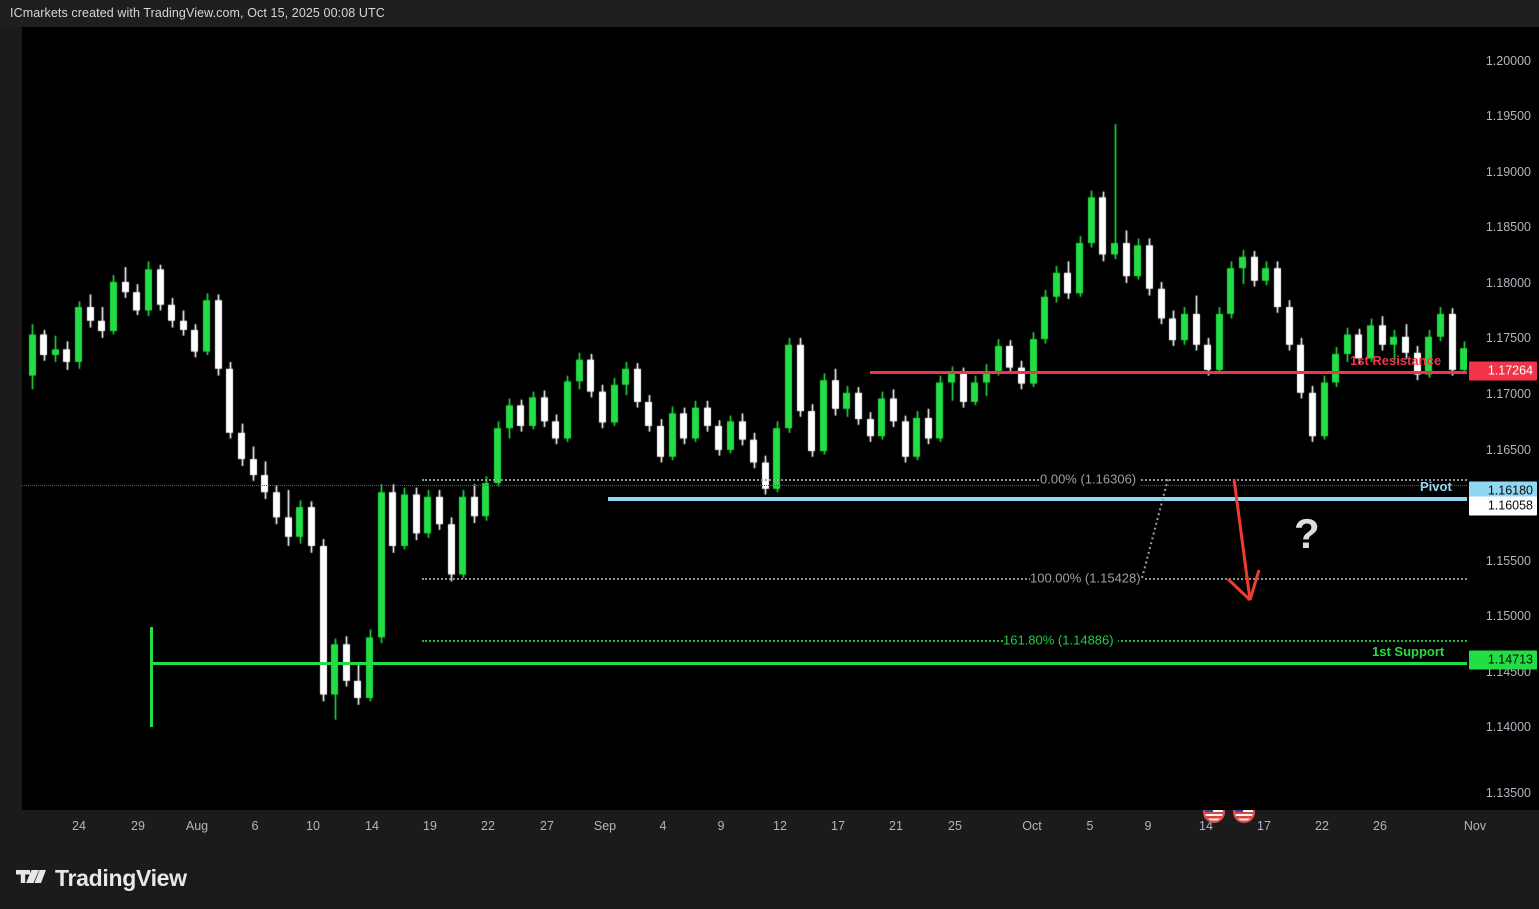 This screenshot has width=1539, height=909. I want to click on time-axis-tick: Aug, so click(197, 826).